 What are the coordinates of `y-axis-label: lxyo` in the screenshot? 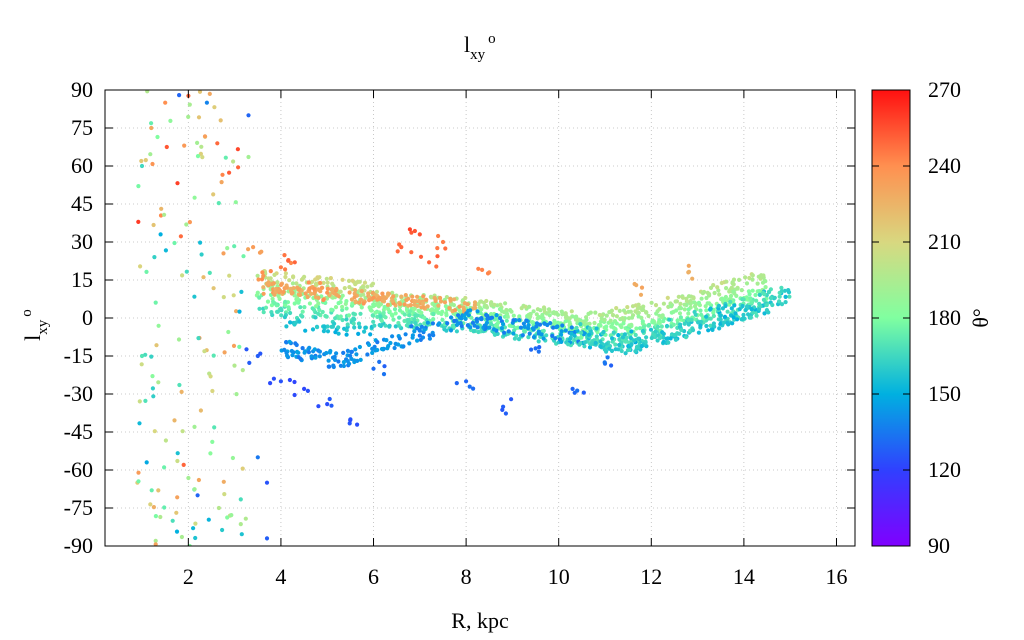 It's located at (35, 325).